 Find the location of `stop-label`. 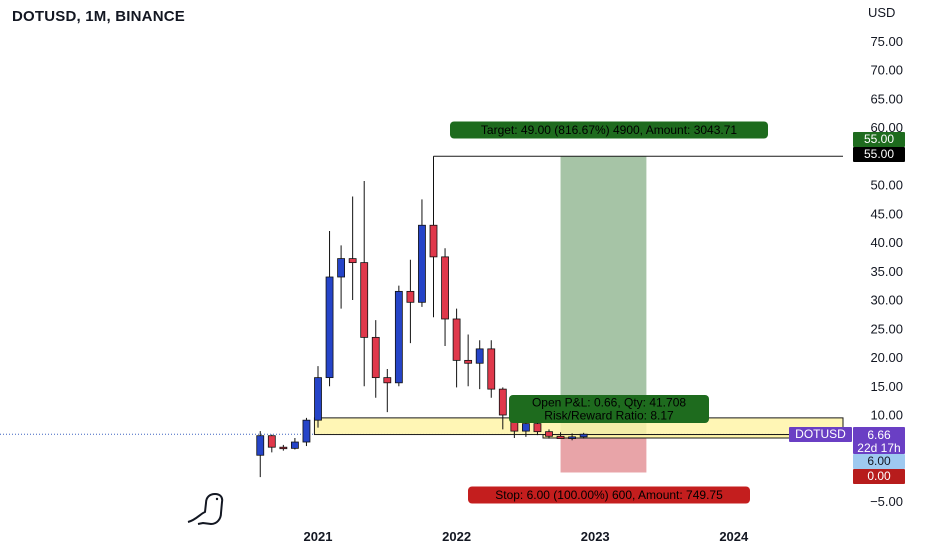

stop-label is located at coordinates (609, 495).